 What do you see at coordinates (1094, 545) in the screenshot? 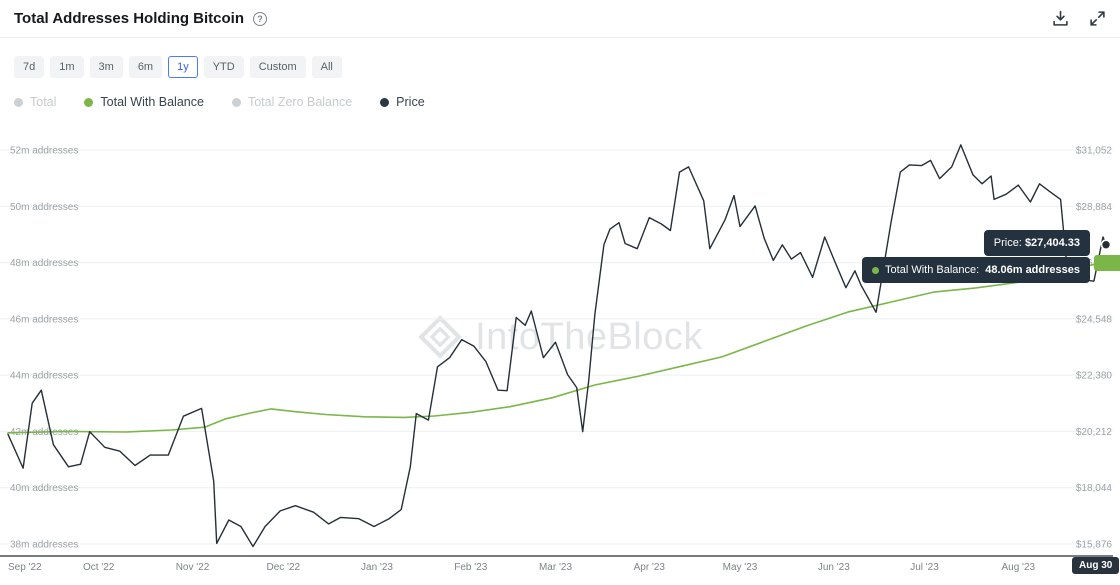
I see `y-axis-label-right: $15,876` at bounding box center [1094, 545].